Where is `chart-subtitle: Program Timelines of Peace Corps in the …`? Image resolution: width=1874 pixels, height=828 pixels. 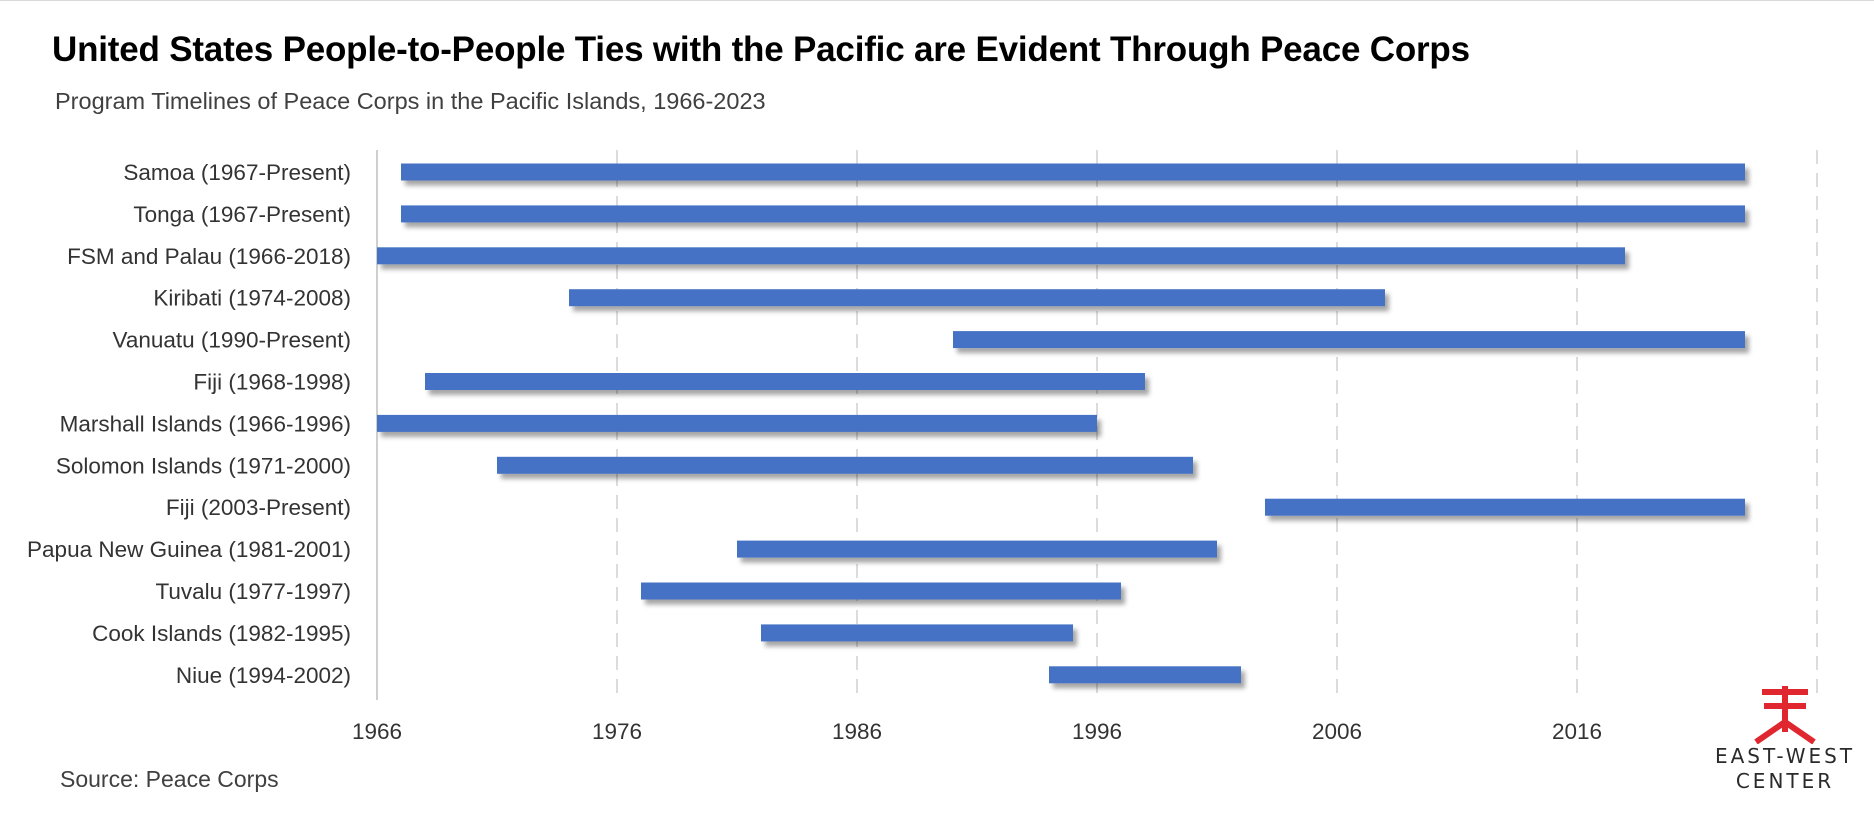
chart-subtitle: Program Timelines of Peace Corps in the … is located at coordinates (410, 101).